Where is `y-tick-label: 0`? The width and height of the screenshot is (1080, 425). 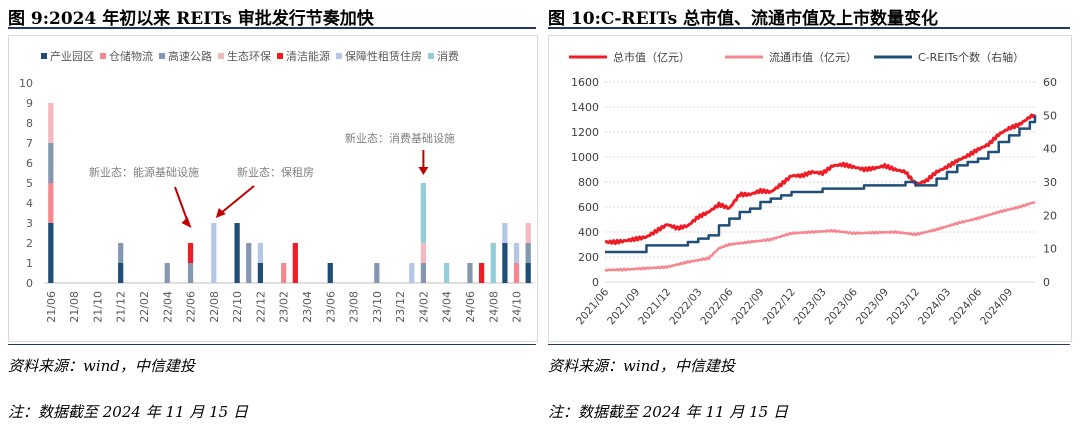
y-tick-label: 0 is located at coordinates (29, 283).